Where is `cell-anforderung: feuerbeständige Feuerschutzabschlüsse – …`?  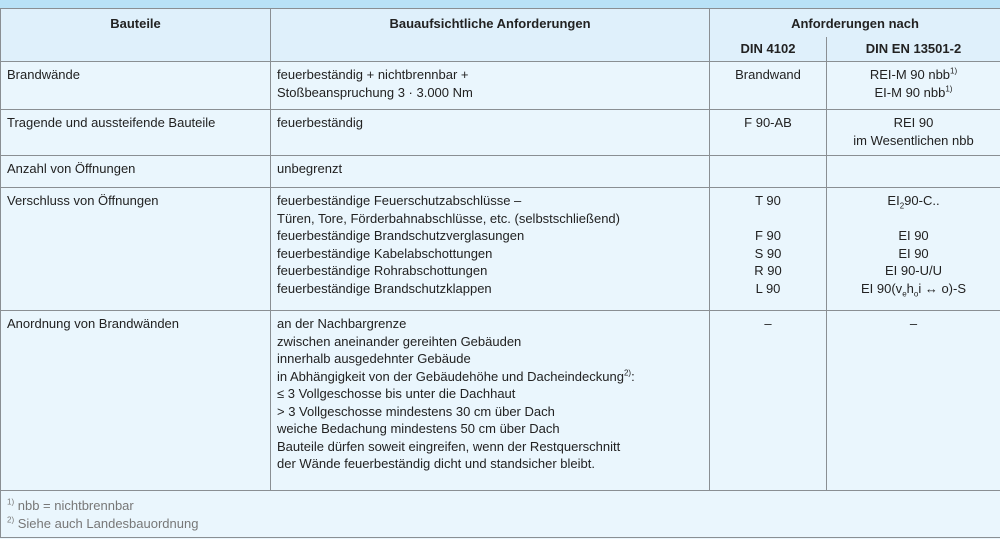
cell-anforderung: feuerbeständige Feuerschutzabschlüsse – … is located at coordinates (490, 249).